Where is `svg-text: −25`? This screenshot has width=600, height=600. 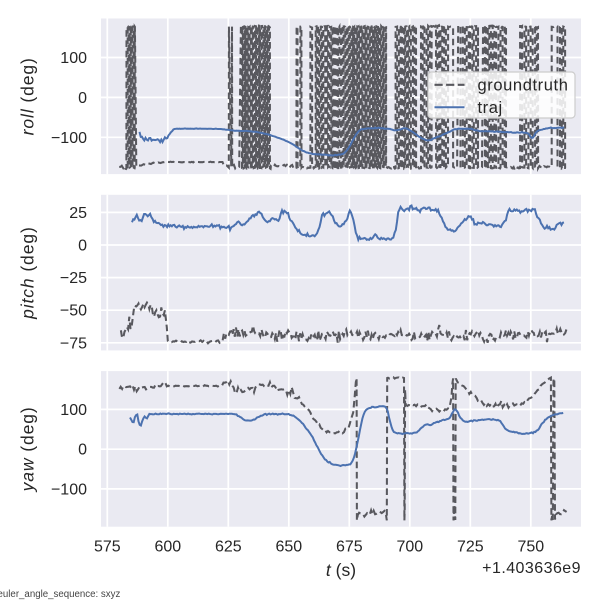 svg-text: −25 is located at coordinates (73, 278).